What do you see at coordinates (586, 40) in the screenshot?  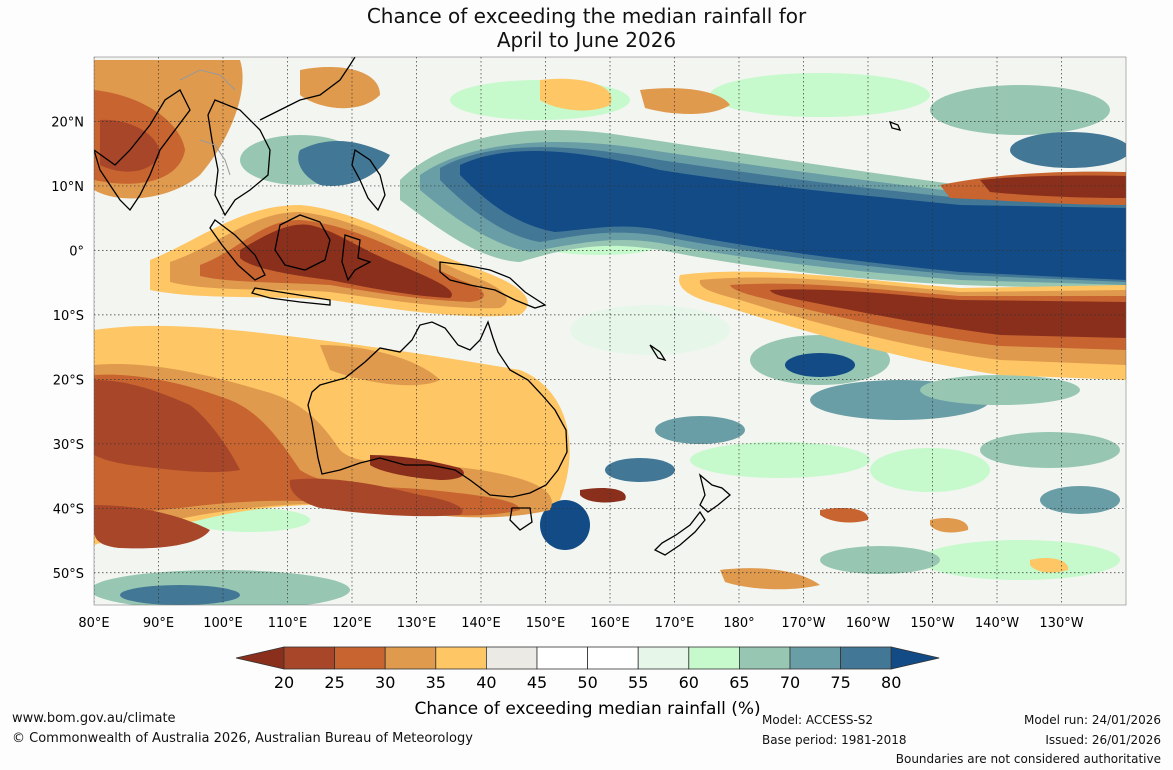 I see `title-line-2: April to June 2026` at bounding box center [586, 40].